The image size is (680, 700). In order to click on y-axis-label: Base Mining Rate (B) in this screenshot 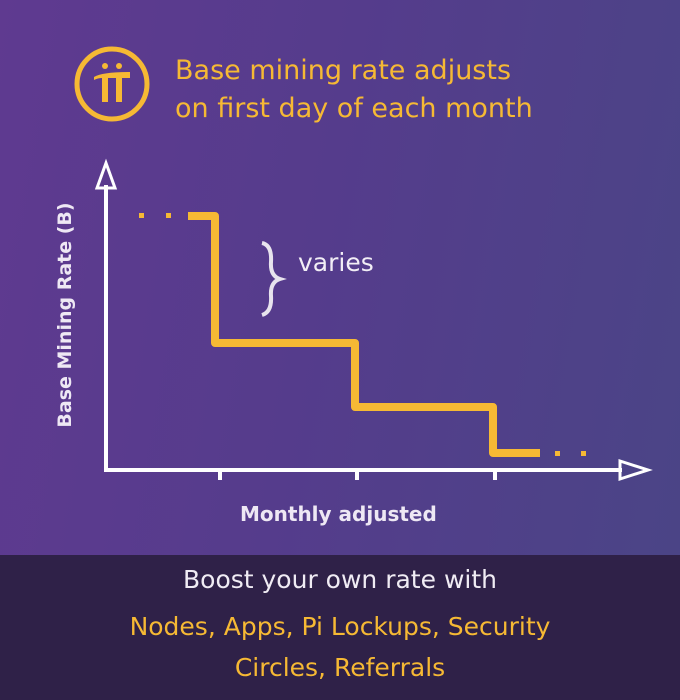, I will do `click(65, 315)`.